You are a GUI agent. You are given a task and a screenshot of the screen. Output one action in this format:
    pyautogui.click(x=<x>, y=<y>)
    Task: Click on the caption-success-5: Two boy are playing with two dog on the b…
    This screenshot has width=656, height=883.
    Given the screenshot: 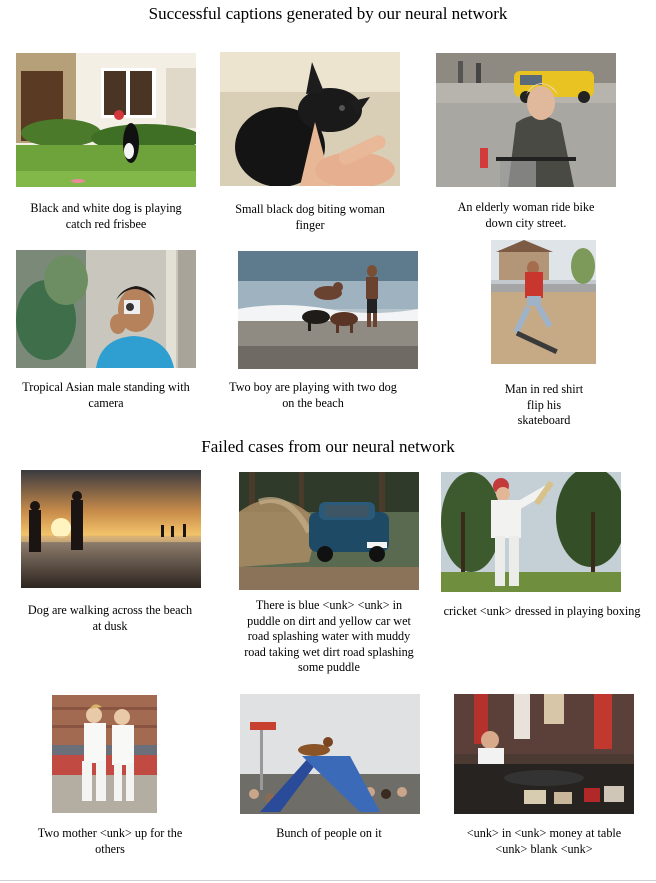 What is the action you would take?
    pyautogui.click(x=313, y=395)
    